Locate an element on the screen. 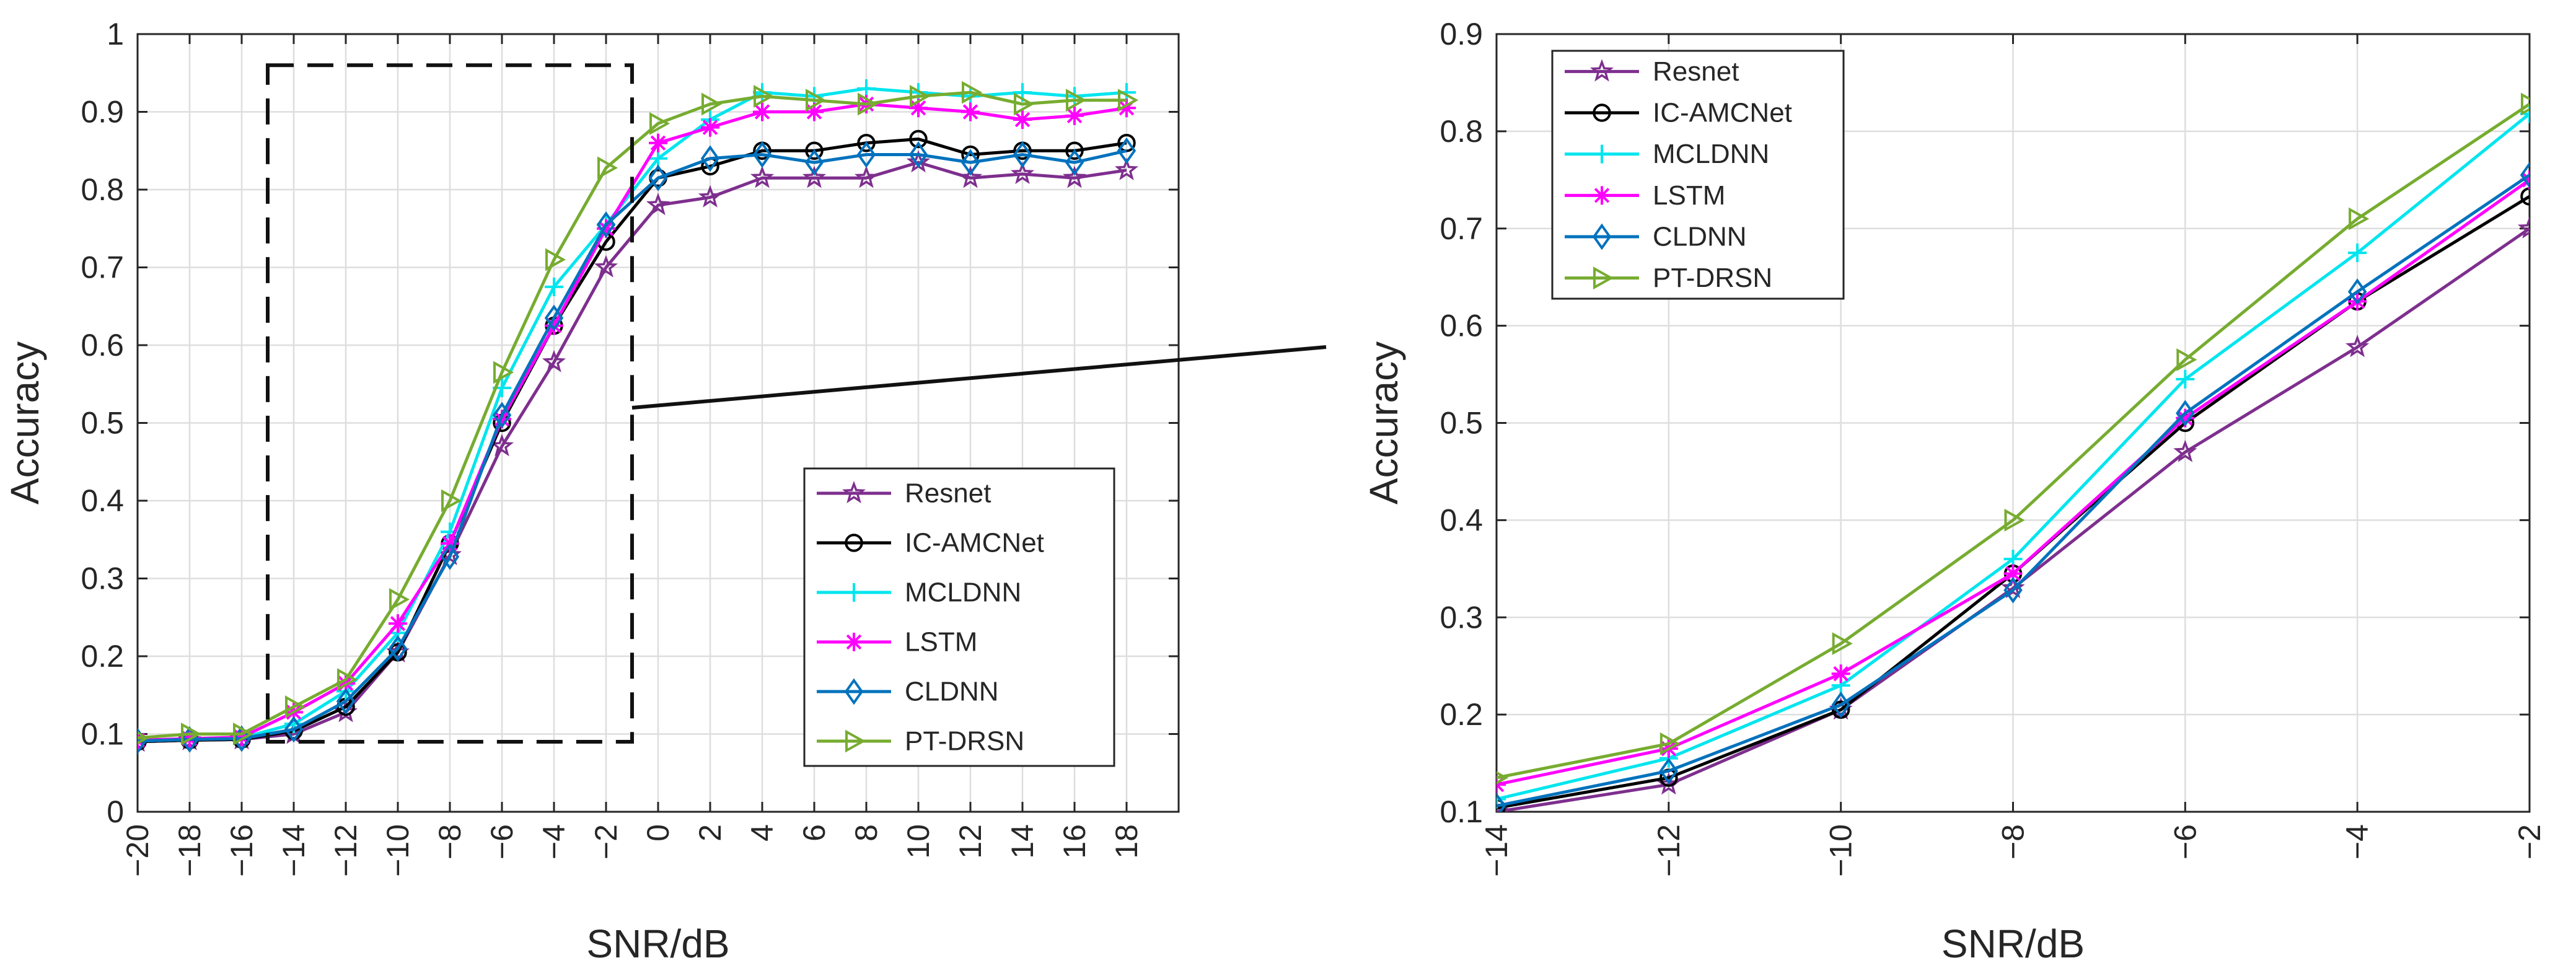  panel0-xtick-label: −12 is located at coordinates (345, 851).